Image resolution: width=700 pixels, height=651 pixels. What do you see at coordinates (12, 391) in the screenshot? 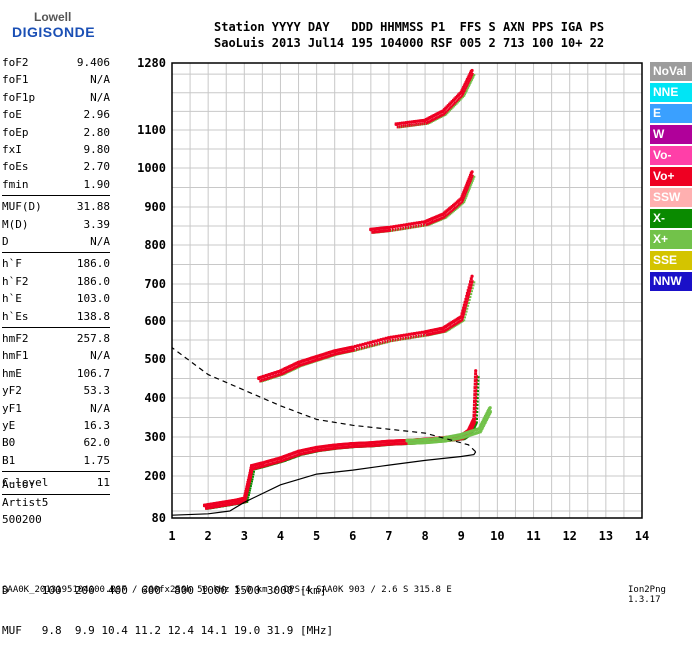
I see `param-label: yF2` at bounding box center [12, 391].